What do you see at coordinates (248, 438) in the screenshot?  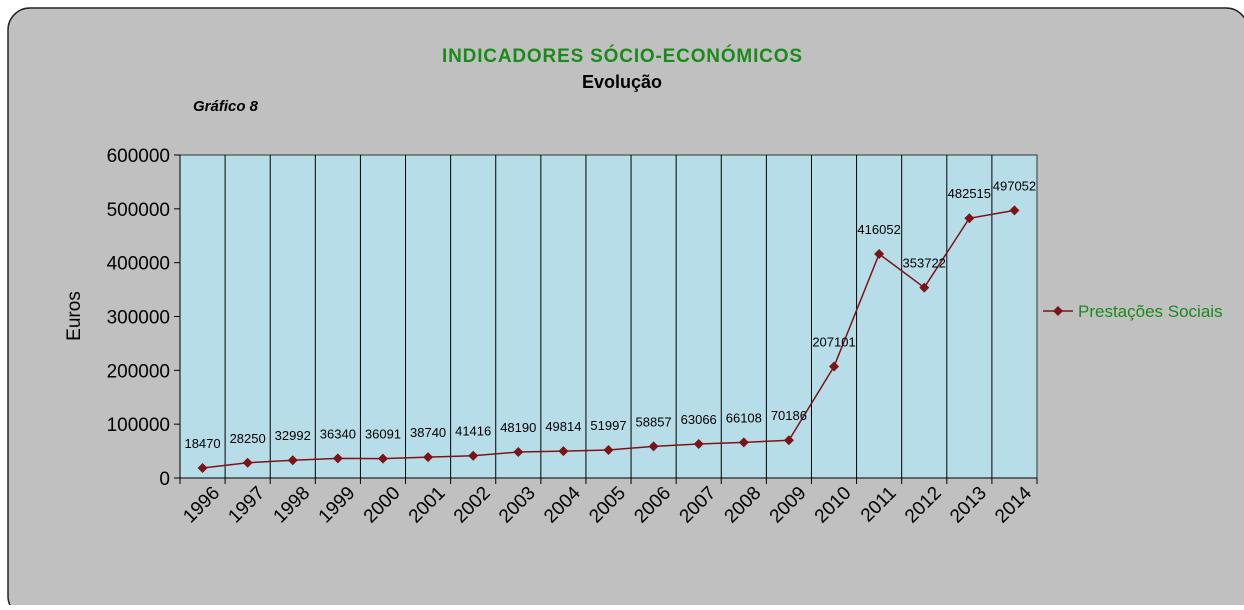 I see `data-label: 28250` at bounding box center [248, 438].